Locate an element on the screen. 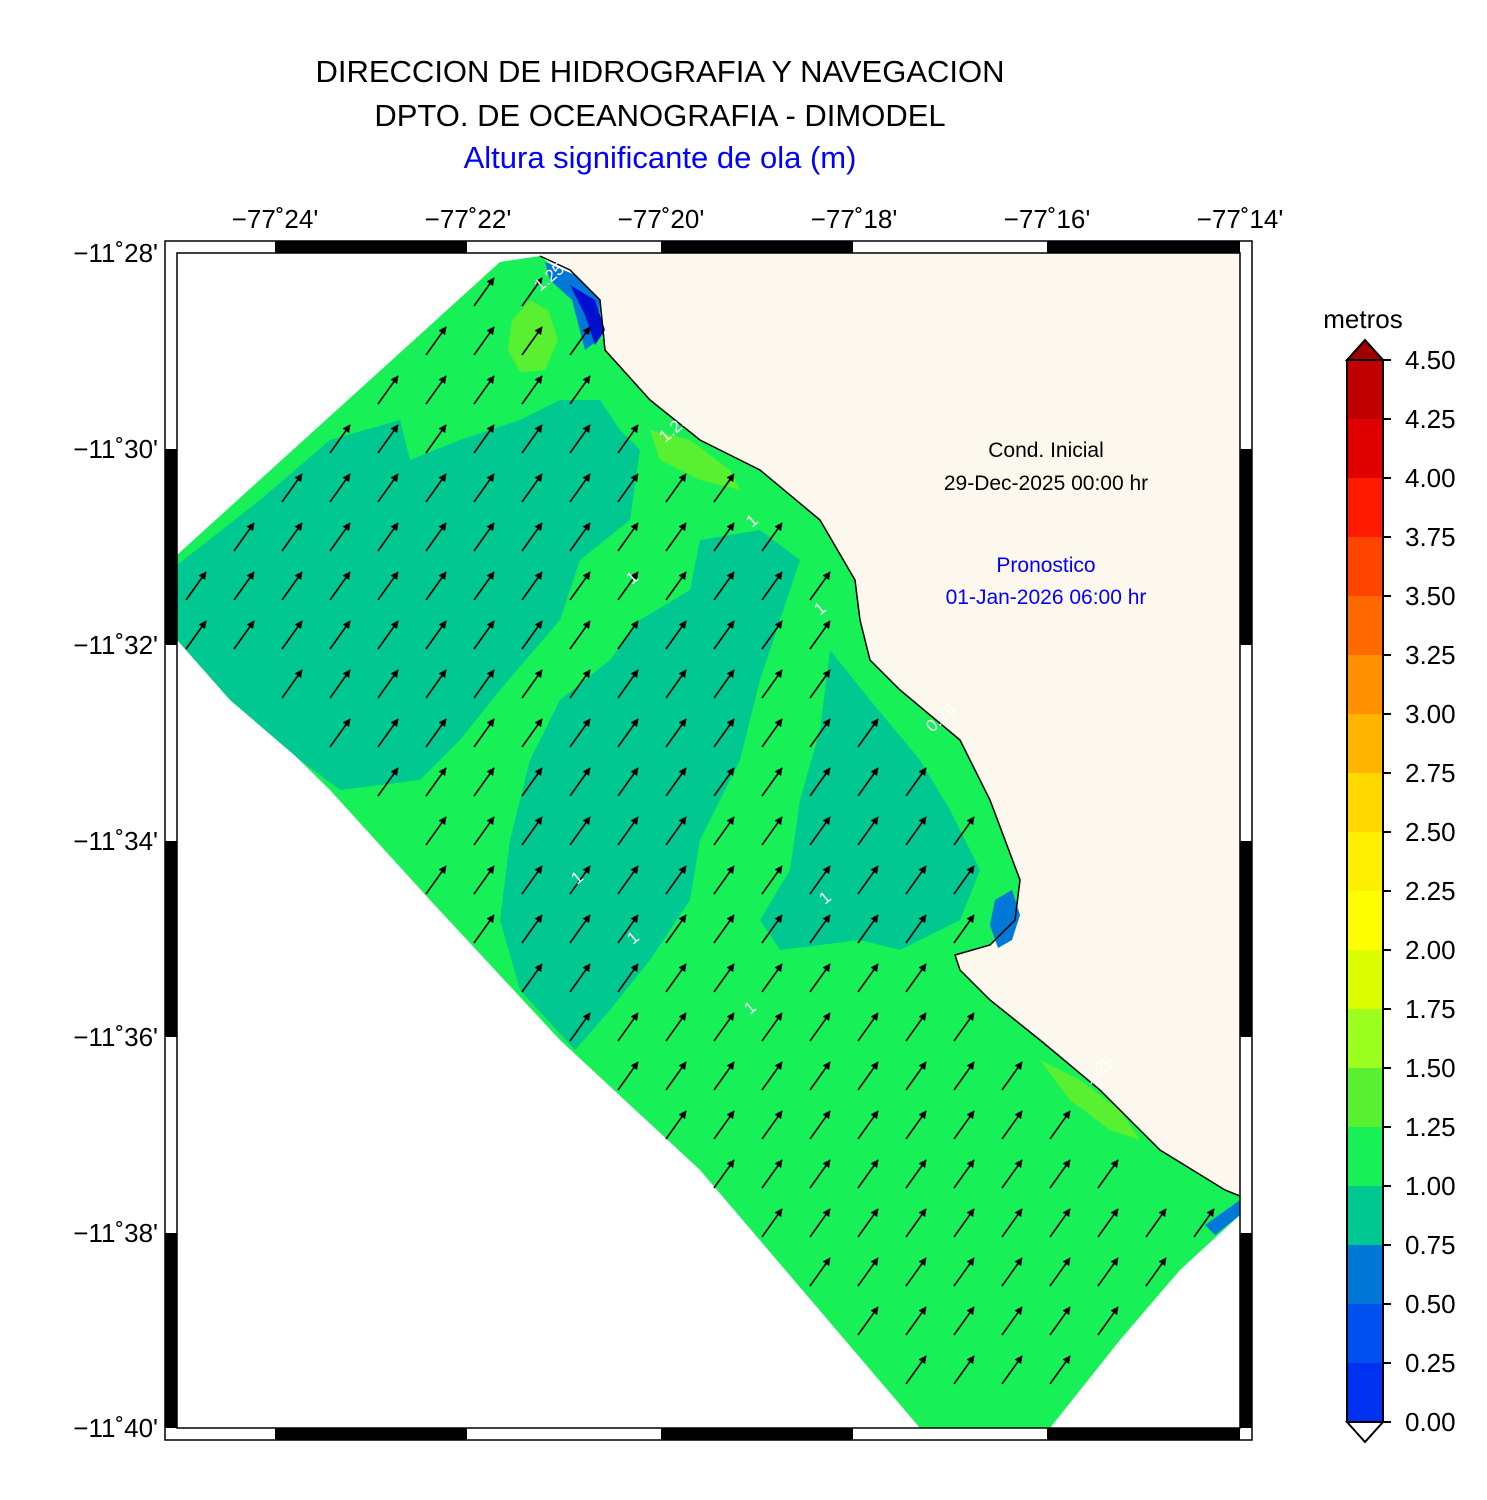 This screenshot has height=1500, width=1487. colorbar-level-label: 0.00 is located at coordinates (1430, 1422).